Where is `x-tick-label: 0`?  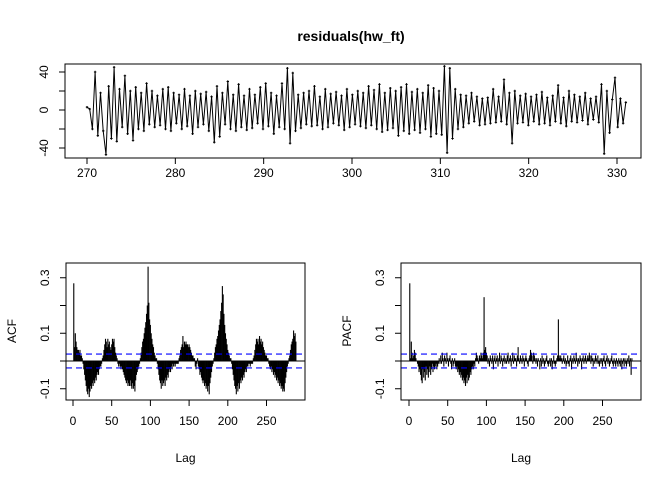 x-tick-label: 0 is located at coordinates (73, 421).